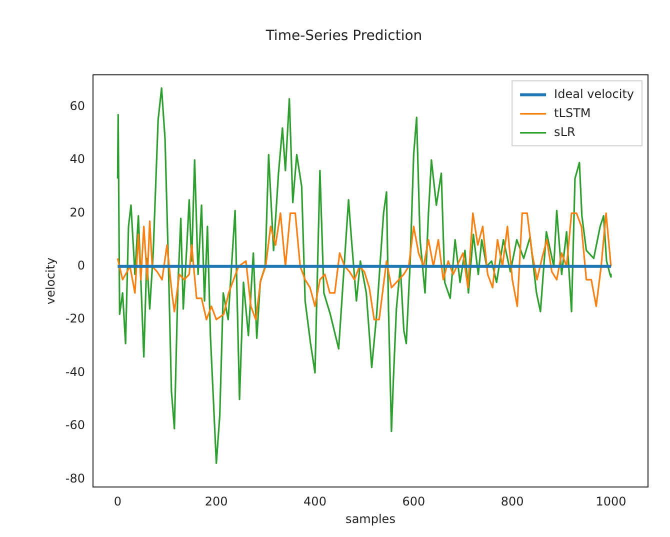  I want to click on x-tick-label: 800, so click(512, 501).